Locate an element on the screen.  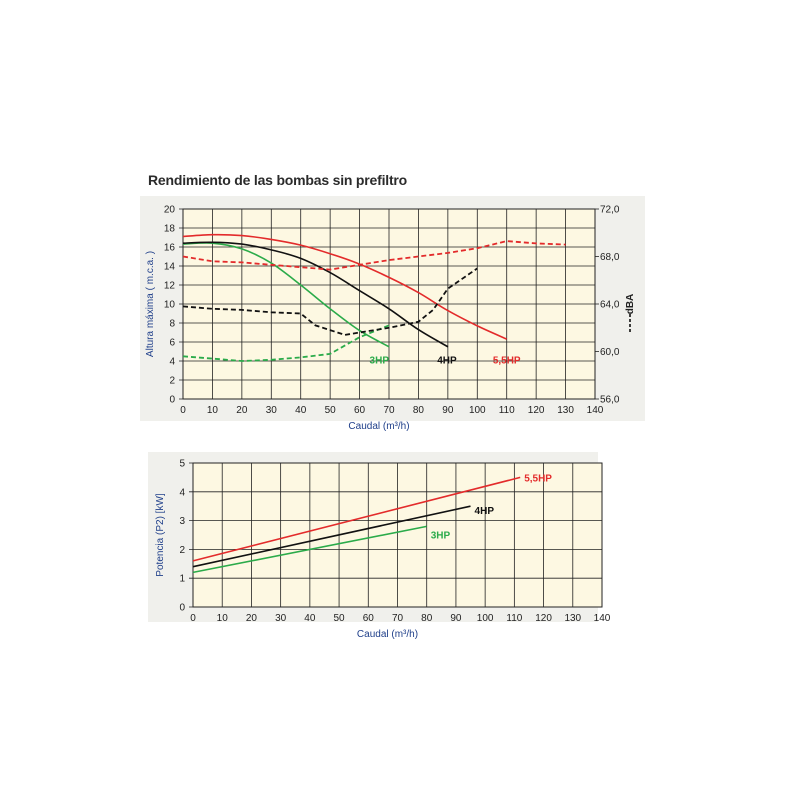
y-tick-label: 16 is located at coordinates (170, 248).